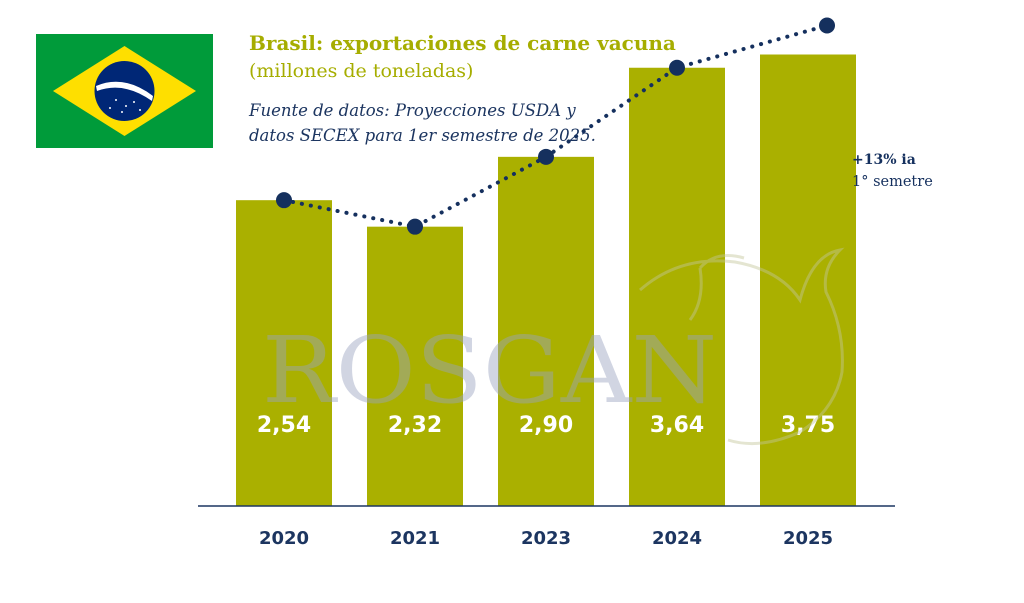 This screenshot has width=1024, height=603. I want to click on x-tick-label: 2023, so click(546, 538).